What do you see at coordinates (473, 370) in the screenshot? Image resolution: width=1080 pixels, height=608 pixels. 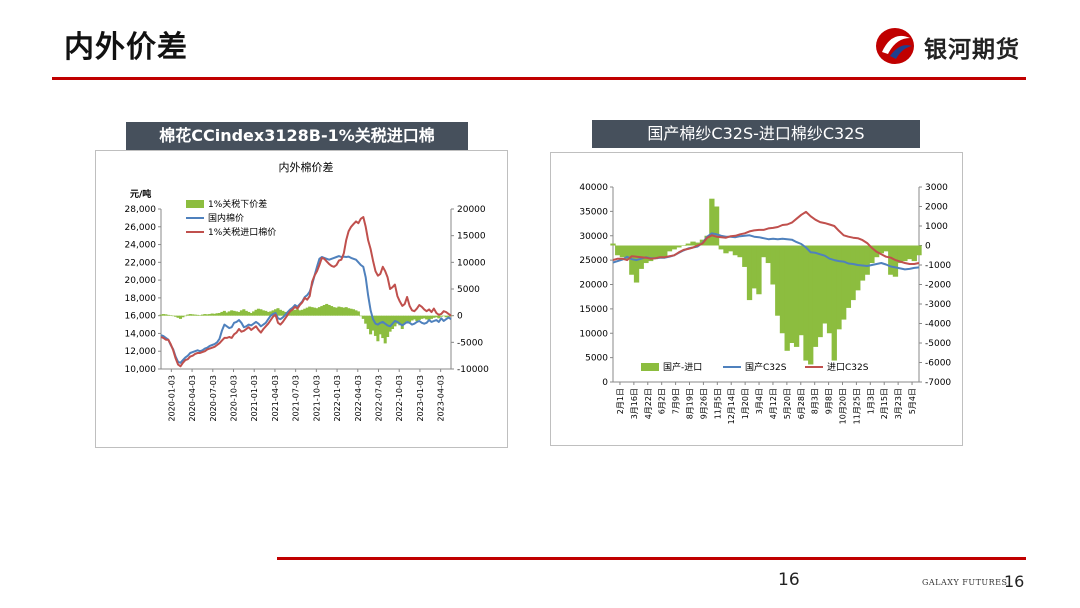 I see `y2-tick-label: -10000` at bounding box center [473, 370].